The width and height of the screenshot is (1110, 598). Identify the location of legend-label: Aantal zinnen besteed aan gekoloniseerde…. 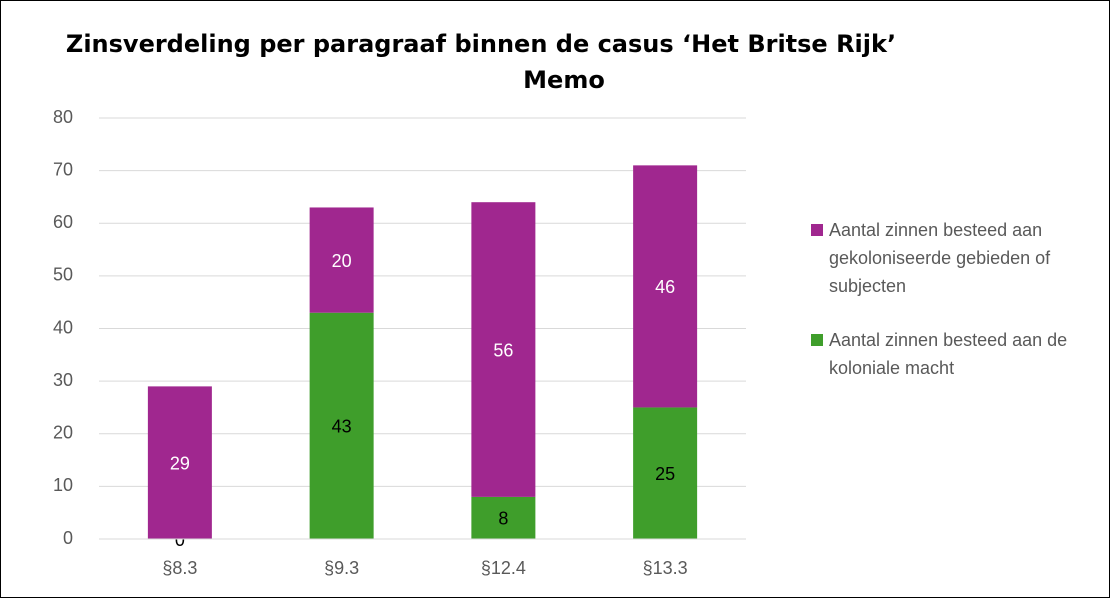
(940, 258).